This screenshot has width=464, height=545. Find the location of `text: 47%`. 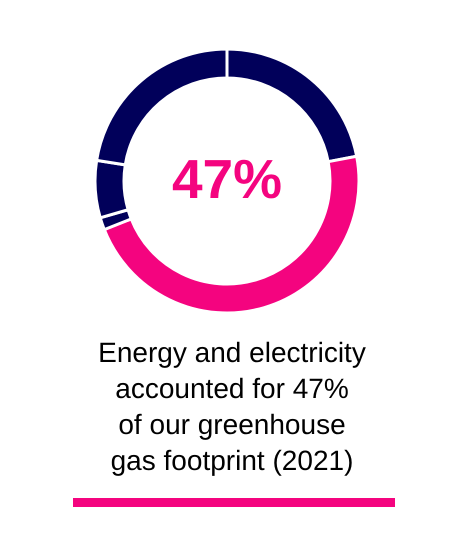

text: 47% is located at coordinates (227, 179).